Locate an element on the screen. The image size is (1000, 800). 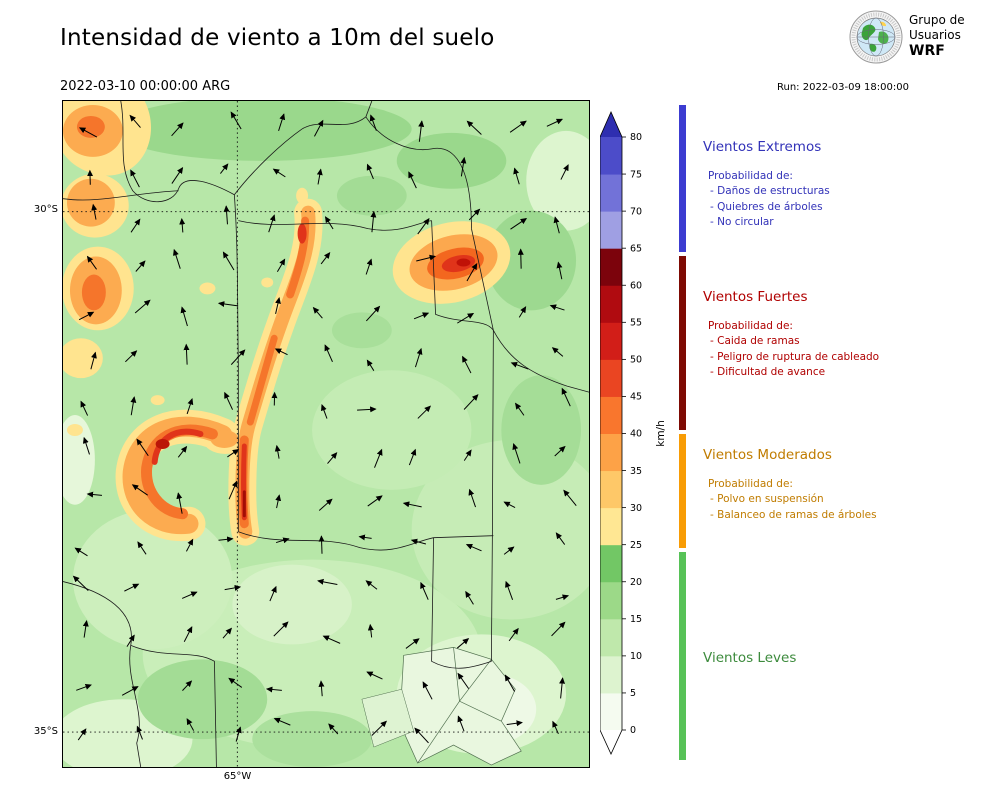
svg-text: 0 is located at coordinates (633, 730).